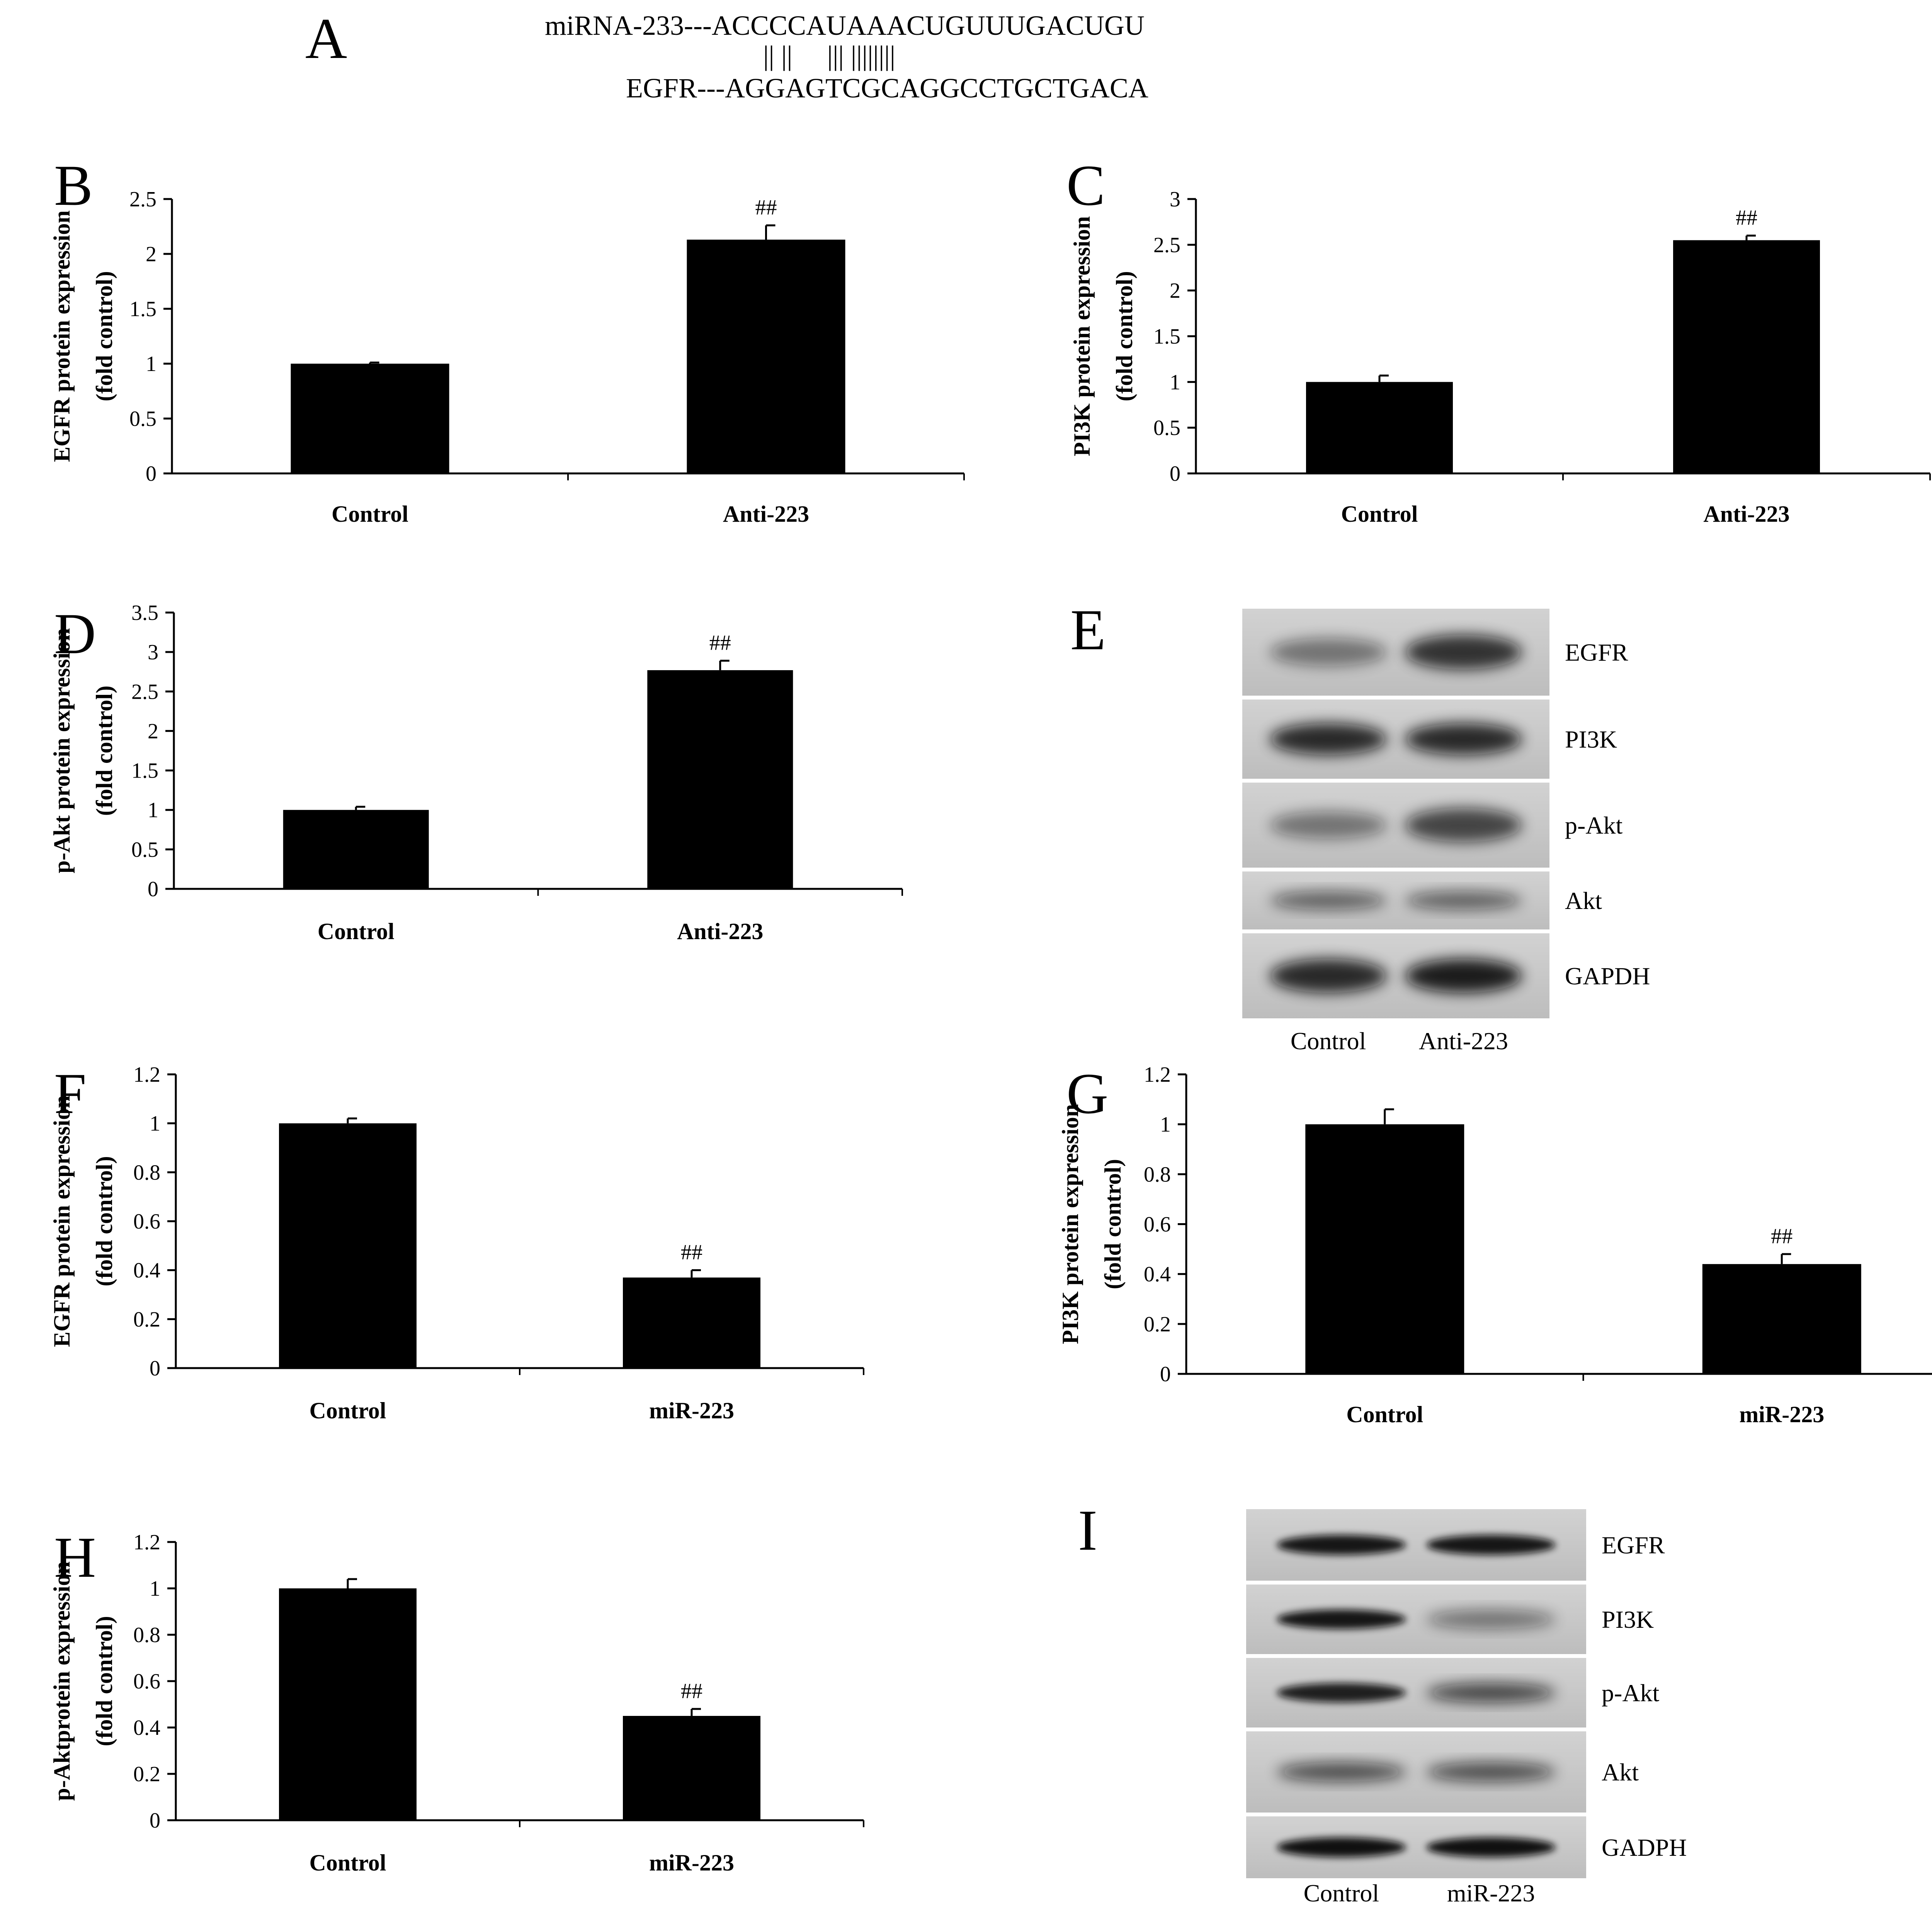 This screenshot has height=1913, width=1932. Describe the element at coordinates (83, 1681) in the screenshot. I see `y-axis-label-h: p-Aktprotein expression (fold control)` at that location.